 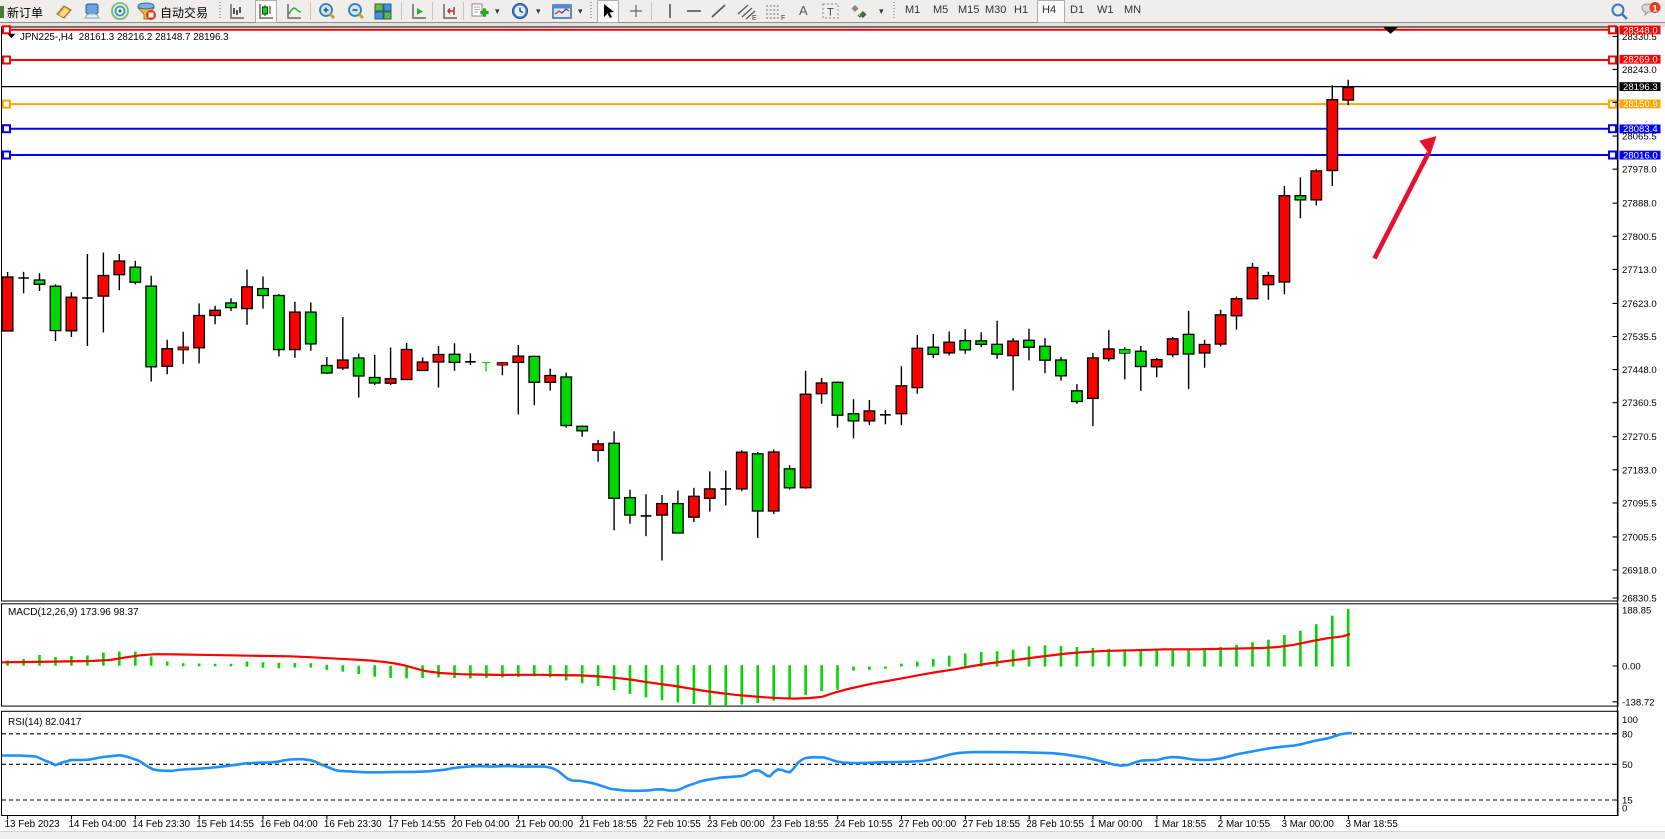 What do you see at coordinates (98, 824) in the screenshot?
I see `svg-text: 14 Feb 04:00` at bounding box center [98, 824].